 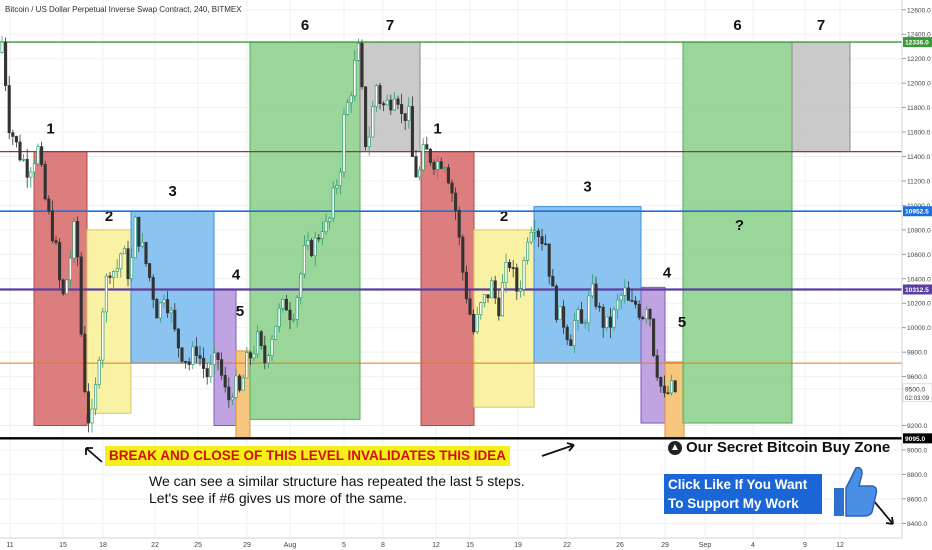 What do you see at coordinates (917, 212) in the screenshot?
I see `price-tag-label-blue: 10952.5` at bounding box center [917, 212].